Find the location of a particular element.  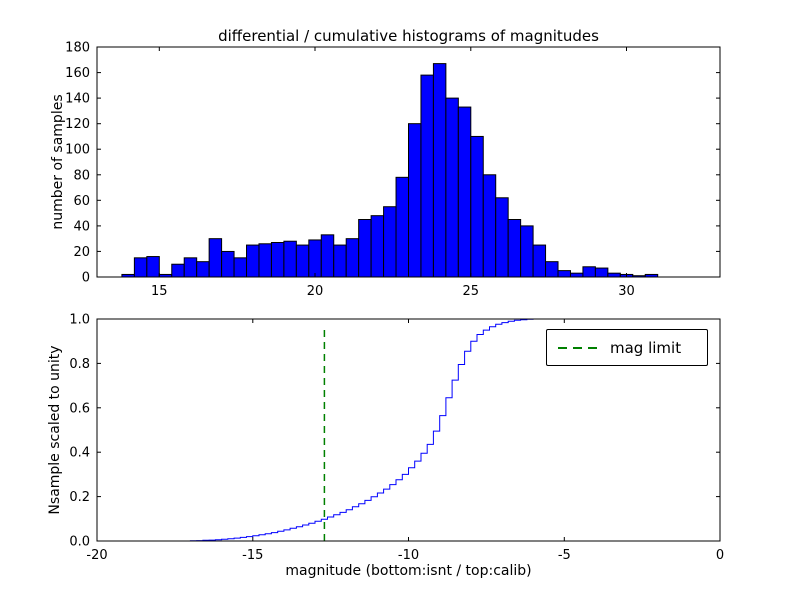

y-tick-label: 0.8 is located at coordinates (79, 364).